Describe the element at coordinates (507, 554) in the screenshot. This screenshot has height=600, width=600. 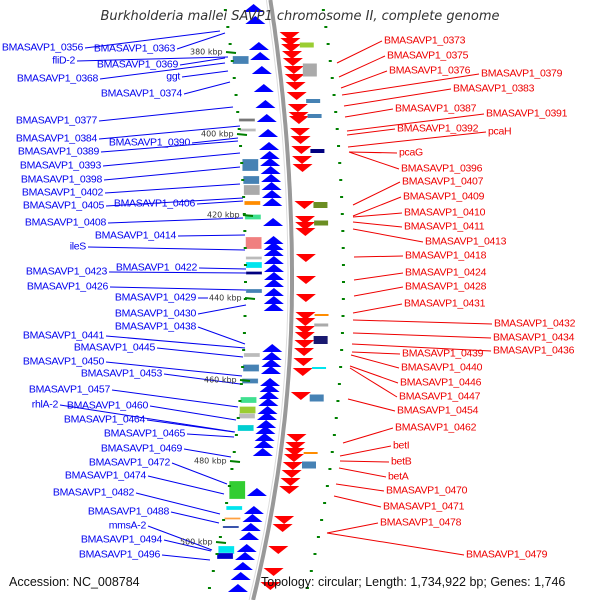
I see `reverse-gene-label: BMASAVP1_0479` at that location.